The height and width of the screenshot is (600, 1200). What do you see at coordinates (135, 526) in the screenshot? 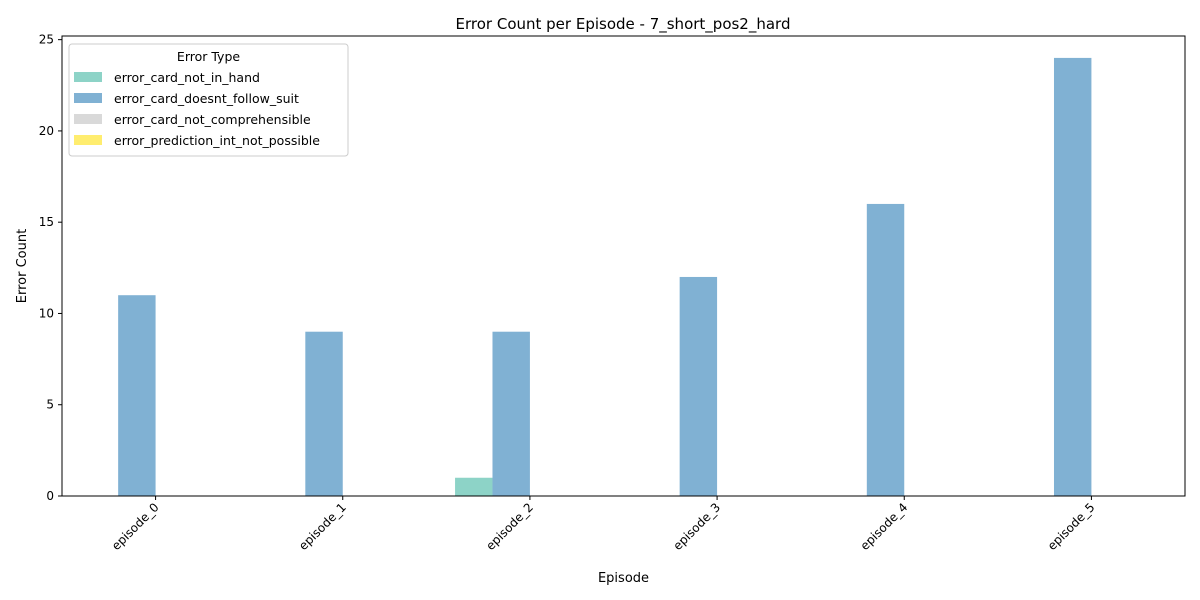
I see `x-tick-label: episode_0` at bounding box center [135, 526].